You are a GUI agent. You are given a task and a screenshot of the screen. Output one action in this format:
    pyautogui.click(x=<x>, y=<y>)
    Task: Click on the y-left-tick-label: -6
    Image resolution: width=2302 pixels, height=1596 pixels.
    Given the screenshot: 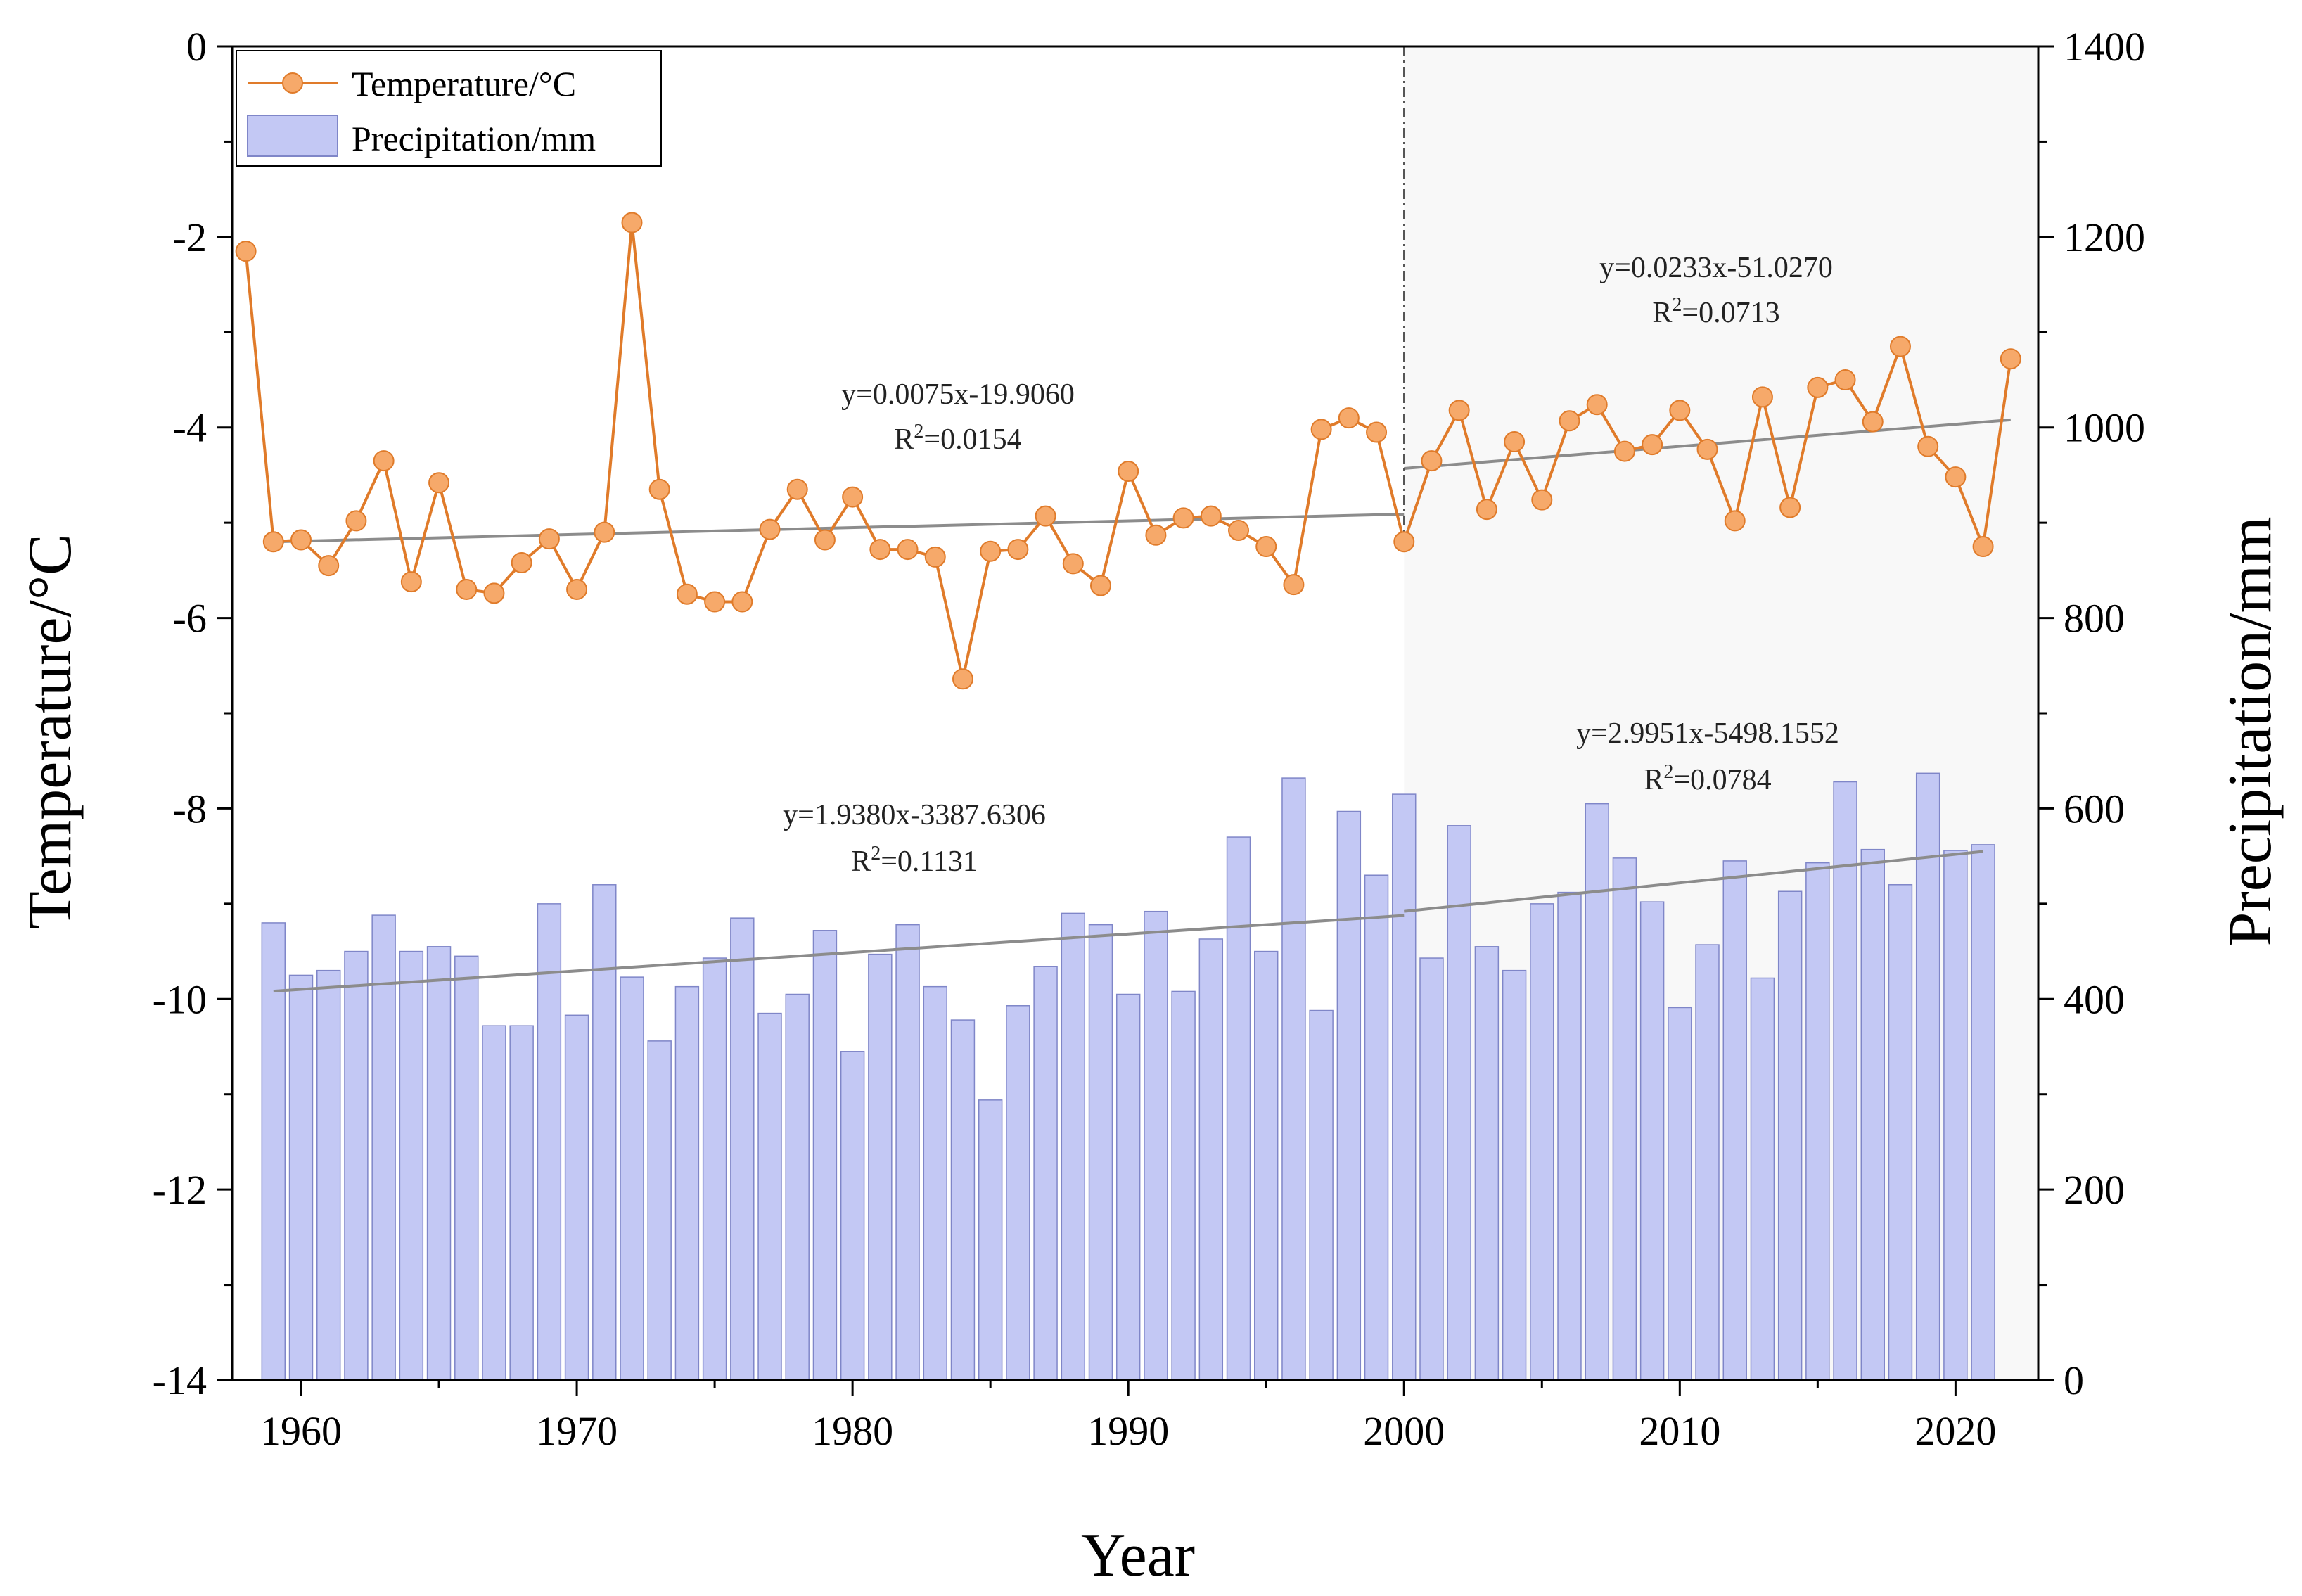 What is the action you would take?
    pyautogui.click(x=190, y=618)
    